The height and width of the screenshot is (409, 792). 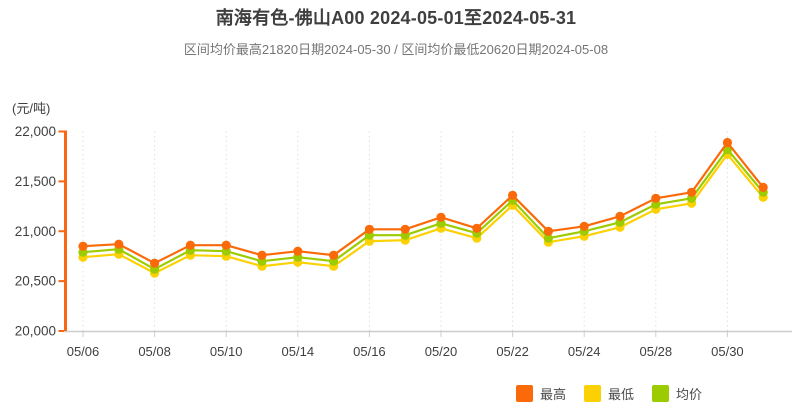 I want to click on legend-item-high: 最高, so click(x=541, y=393).